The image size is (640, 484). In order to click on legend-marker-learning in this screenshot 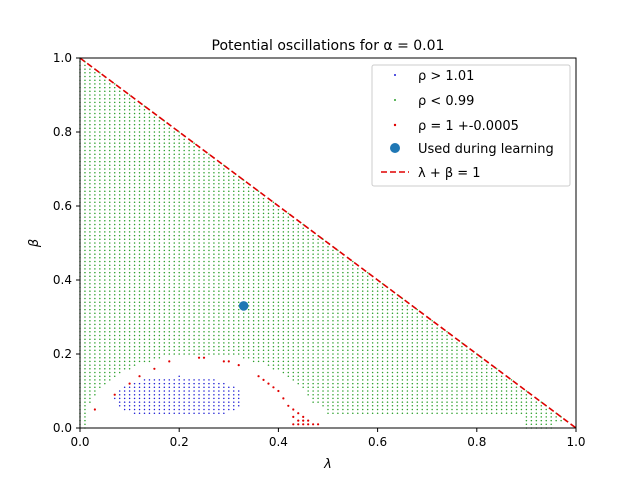, I will do `click(395, 148)`.